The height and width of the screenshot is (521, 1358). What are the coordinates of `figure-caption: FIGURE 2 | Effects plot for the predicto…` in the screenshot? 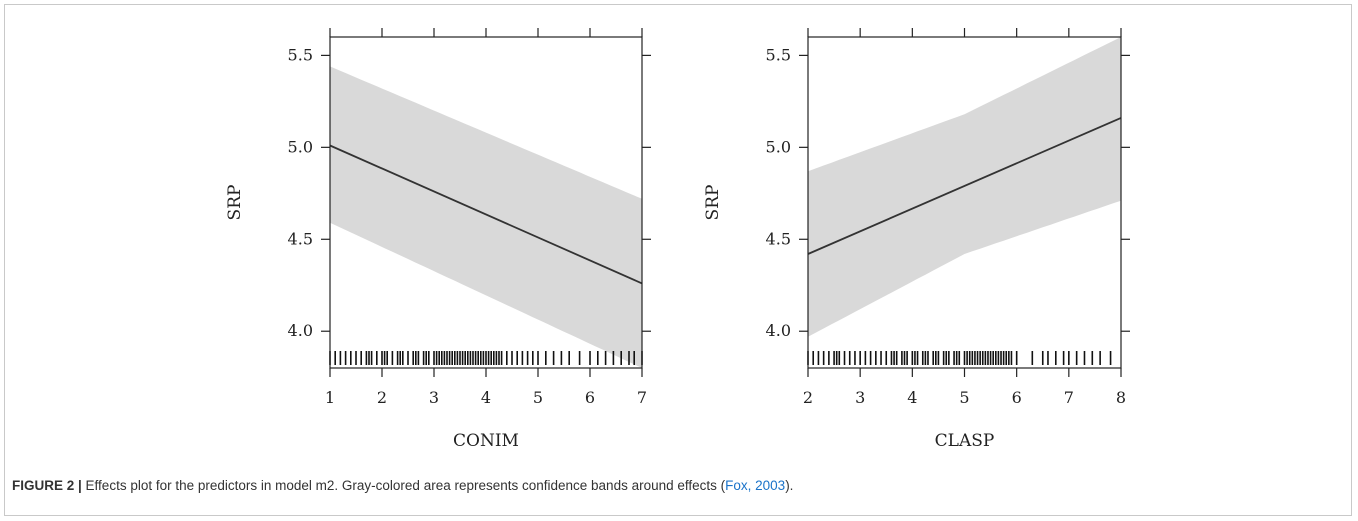 It's located at (677, 485).